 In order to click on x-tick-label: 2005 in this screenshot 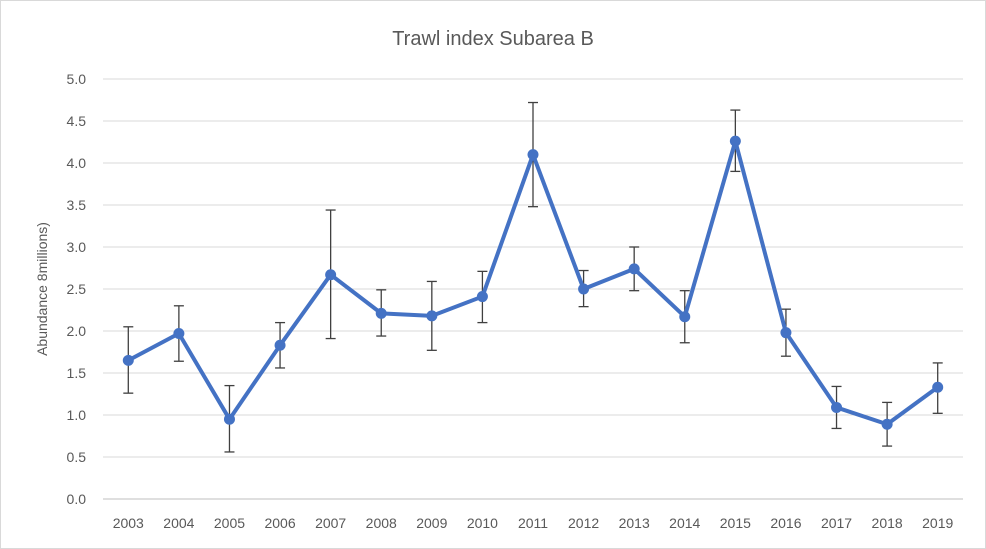, I will do `click(229, 523)`.